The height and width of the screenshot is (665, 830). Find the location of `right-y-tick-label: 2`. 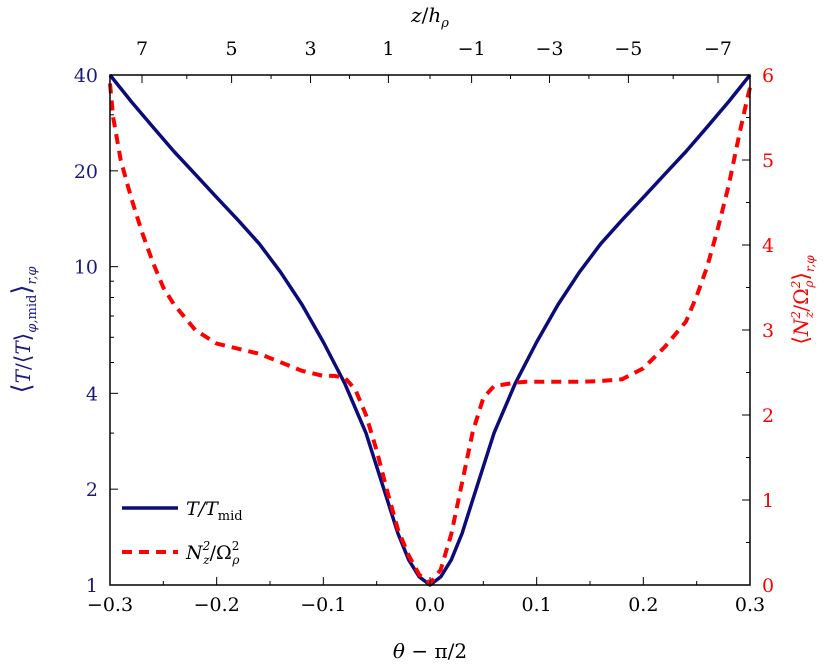

right-y-tick-label: 2 is located at coordinates (768, 416).